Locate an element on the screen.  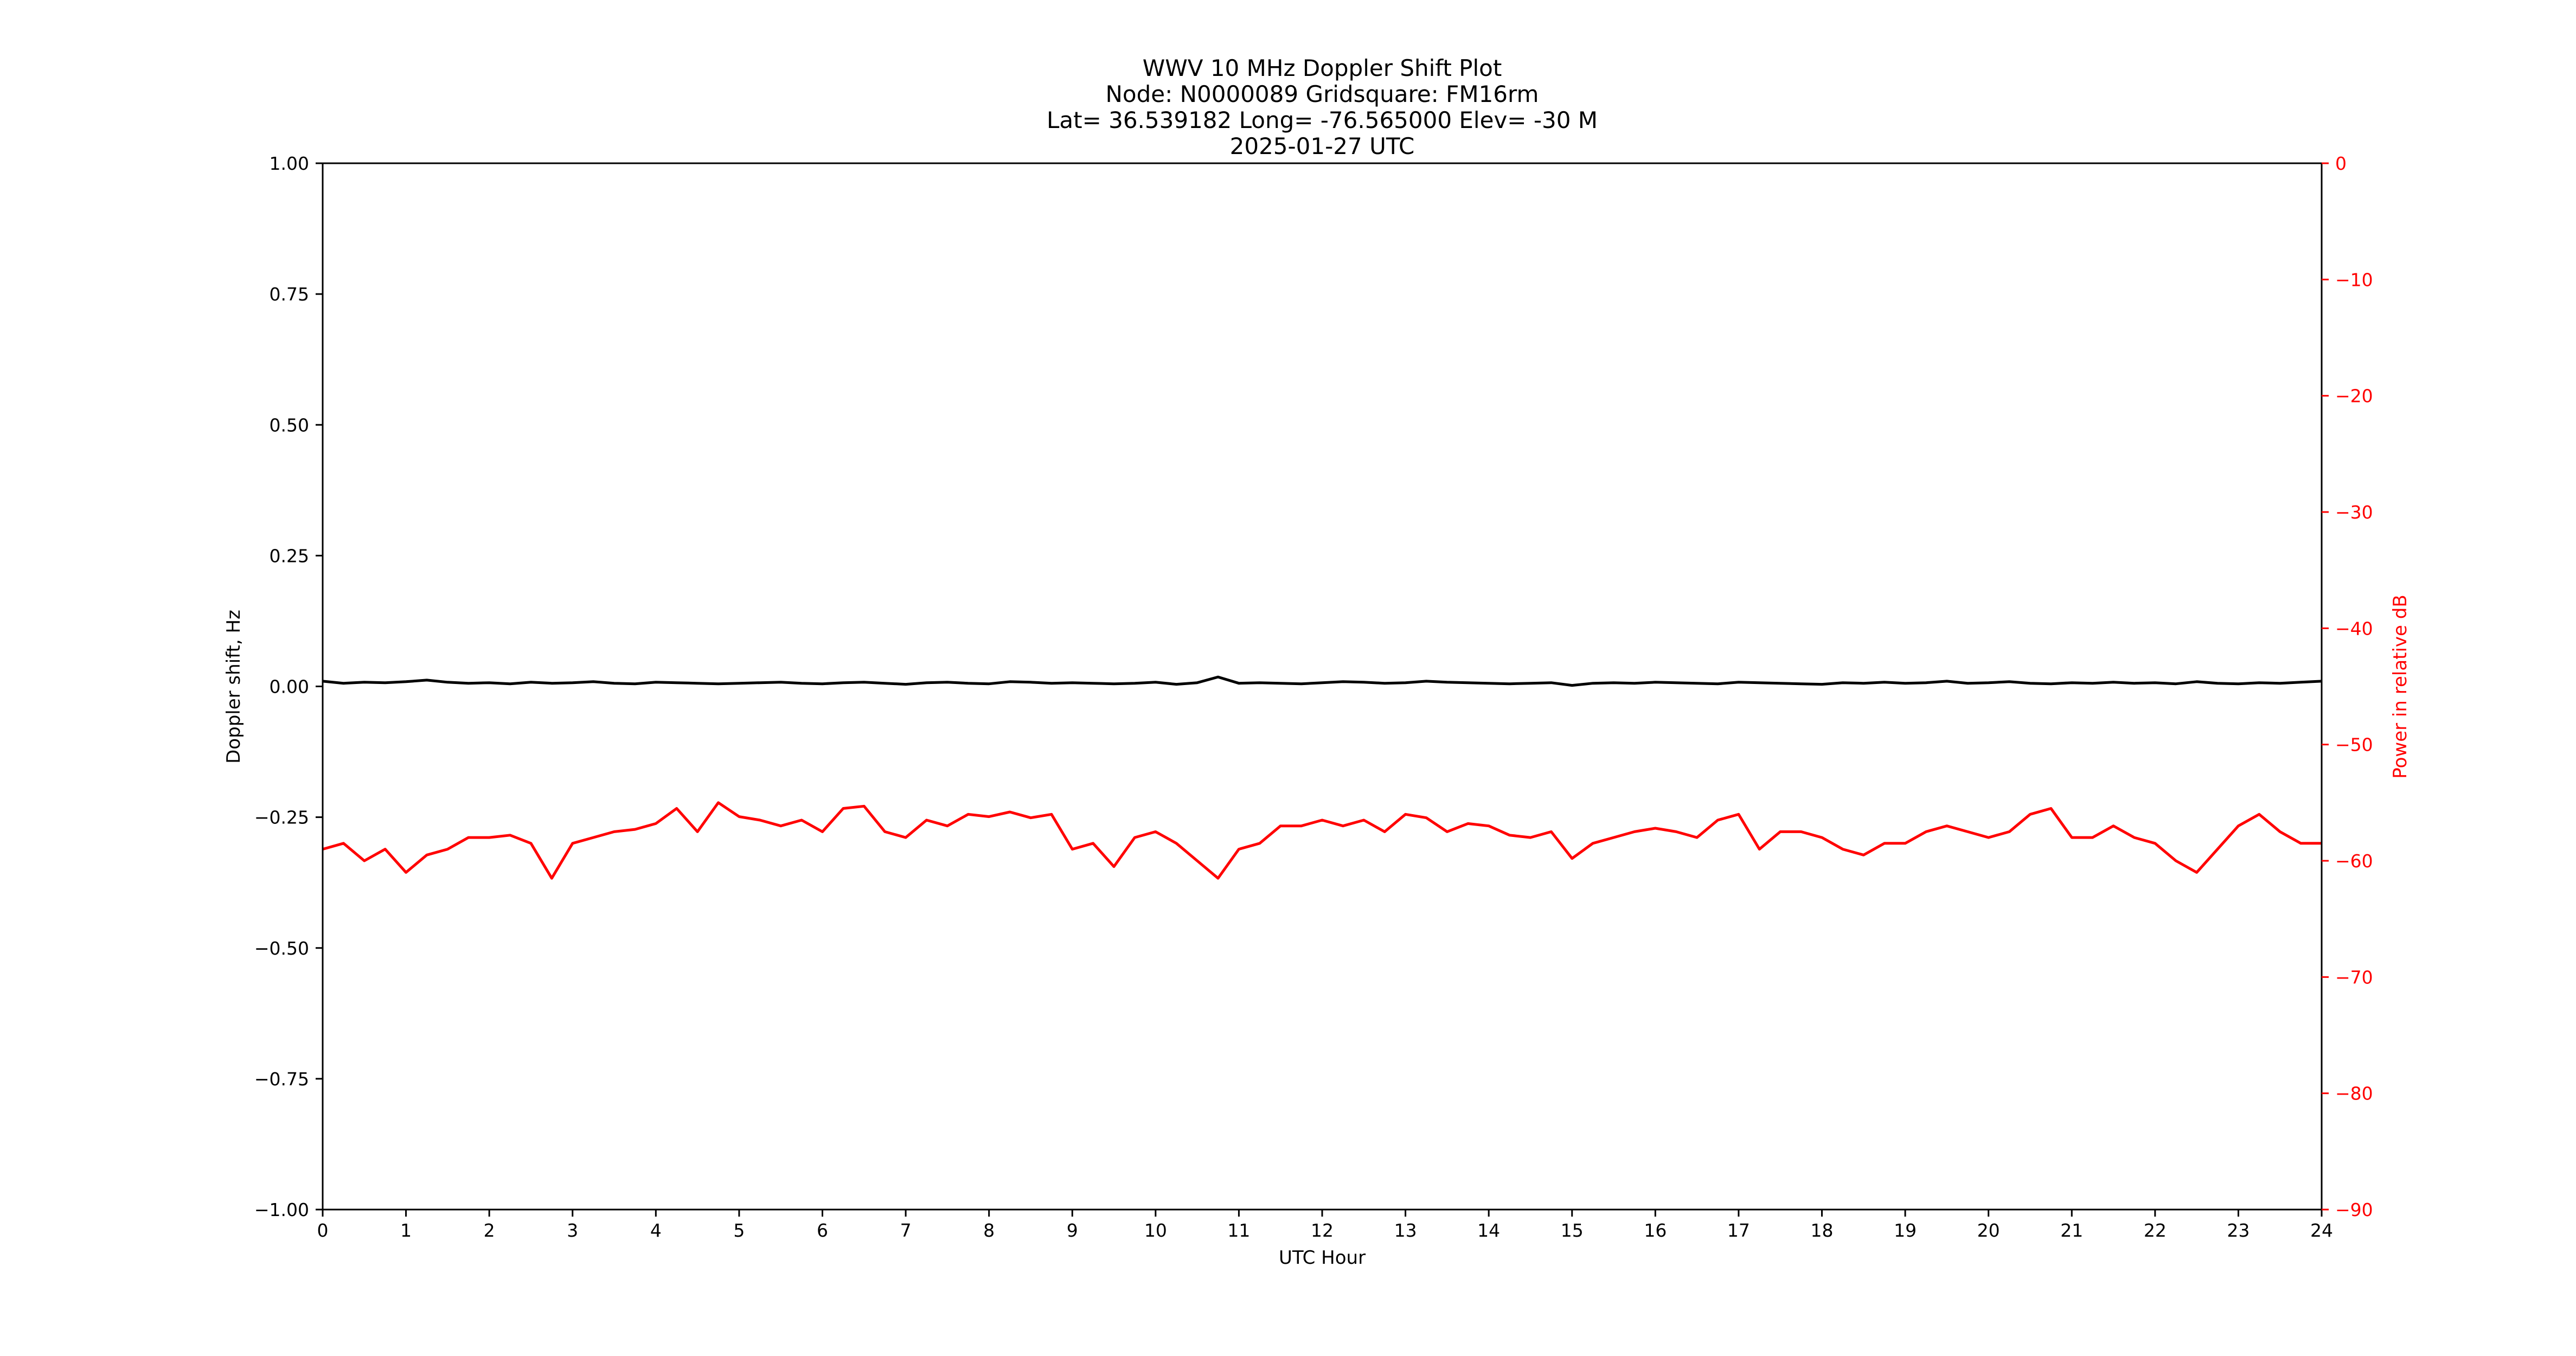
x-tick-label: 24 is located at coordinates (2321, 1230).